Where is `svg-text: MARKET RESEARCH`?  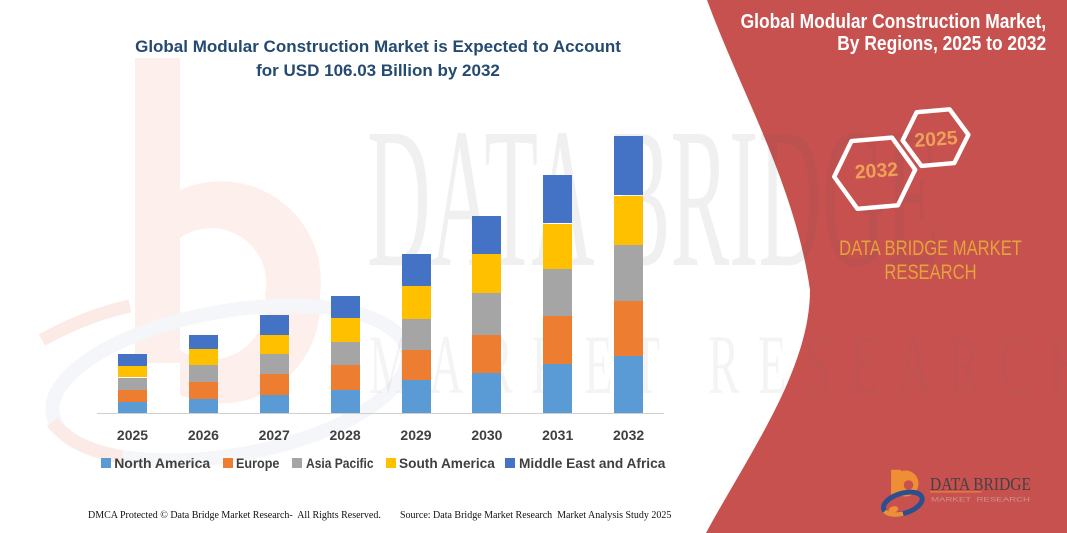 svg-text: MARKET RESEARCH is located at coordinates (981, 500).